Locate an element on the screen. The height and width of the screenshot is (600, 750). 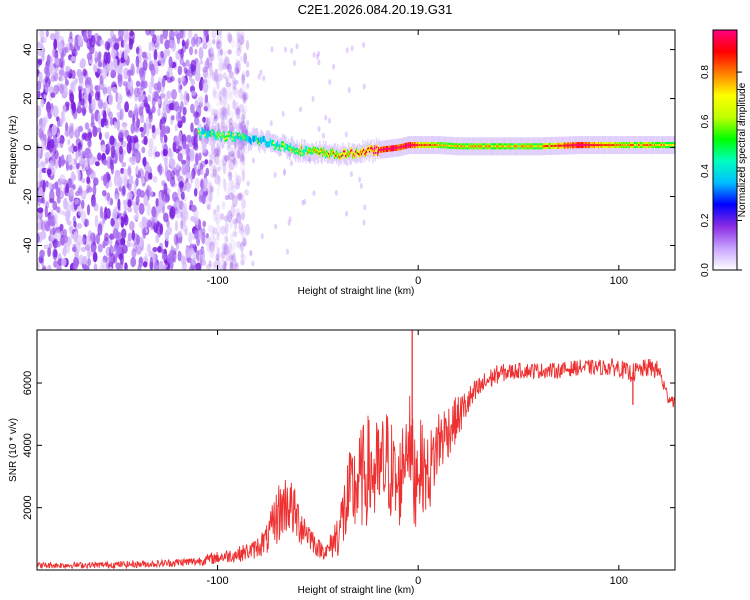
snr-y-tick-label: 2000 is located at coordinates (28, 507).